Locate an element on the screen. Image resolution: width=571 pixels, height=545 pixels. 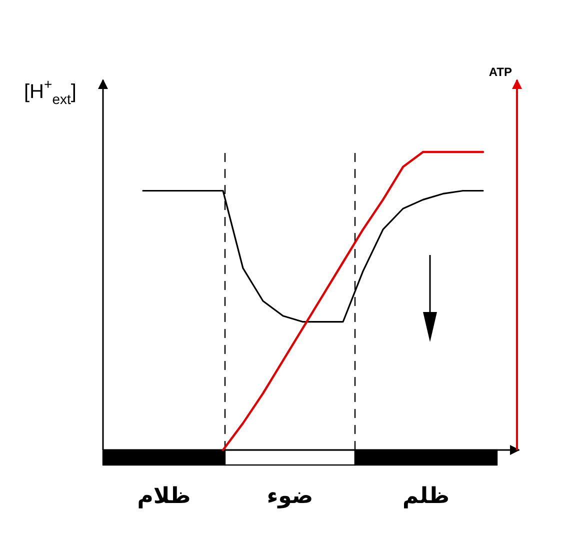
text: ظلام is located at coordinates (164, 496).